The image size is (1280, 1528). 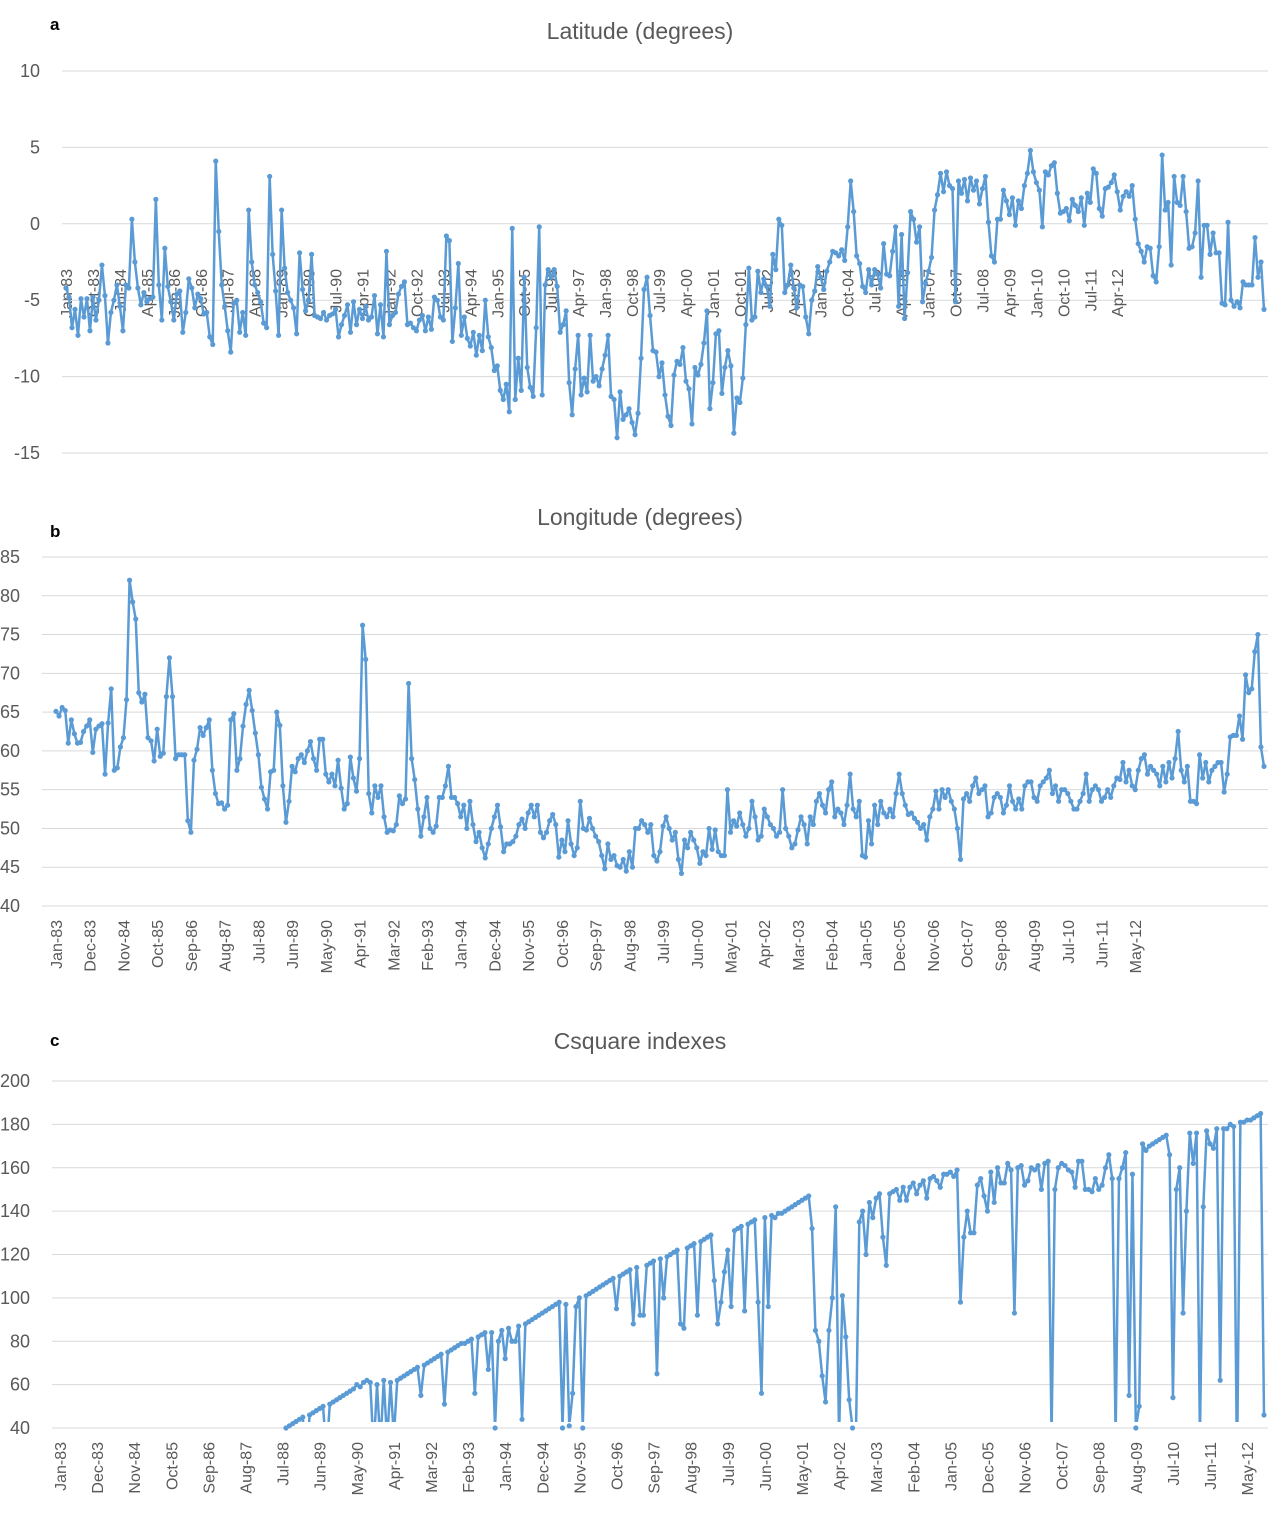 I want to click on x-tick-label: Sep-86, so click(x=209, y=1468).